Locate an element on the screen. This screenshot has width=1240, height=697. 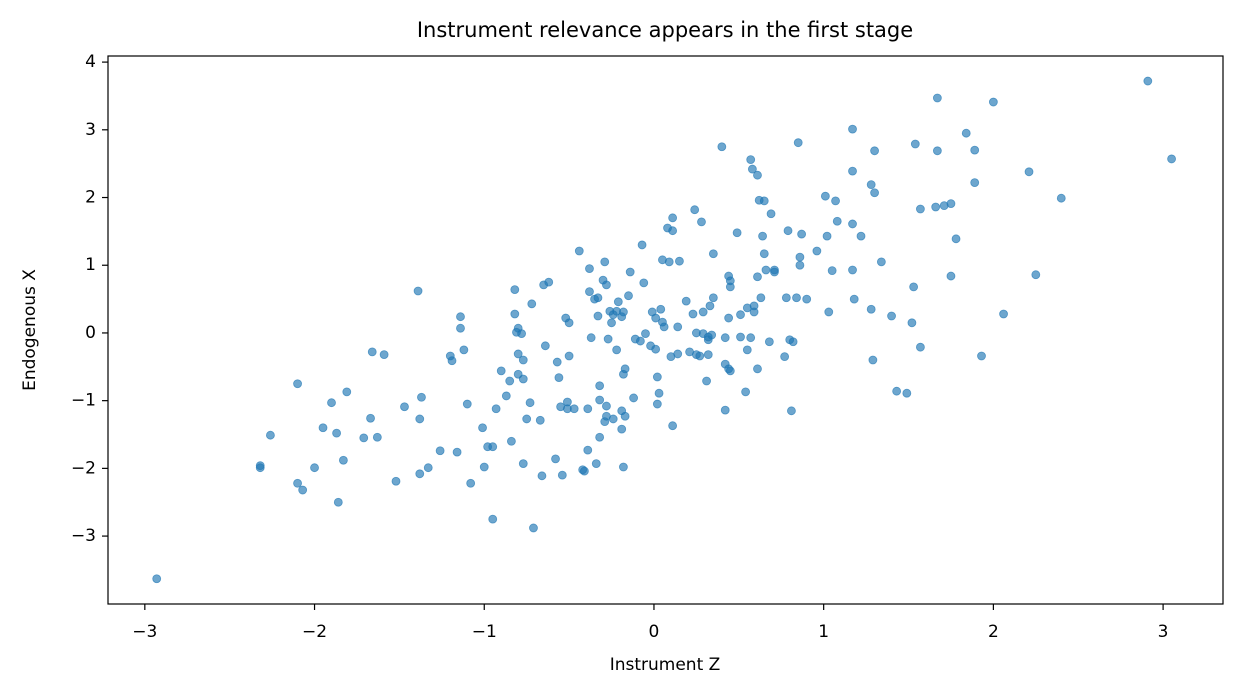
x-axis-label: Instrument Z is located at coordinates (665, 665).